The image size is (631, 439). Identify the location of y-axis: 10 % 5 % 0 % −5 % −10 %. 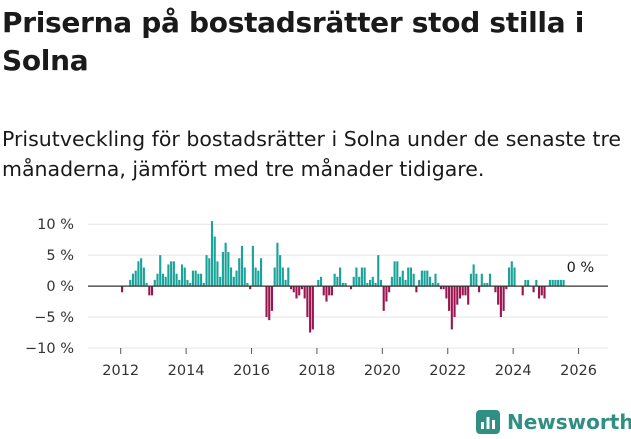
(49, 287).